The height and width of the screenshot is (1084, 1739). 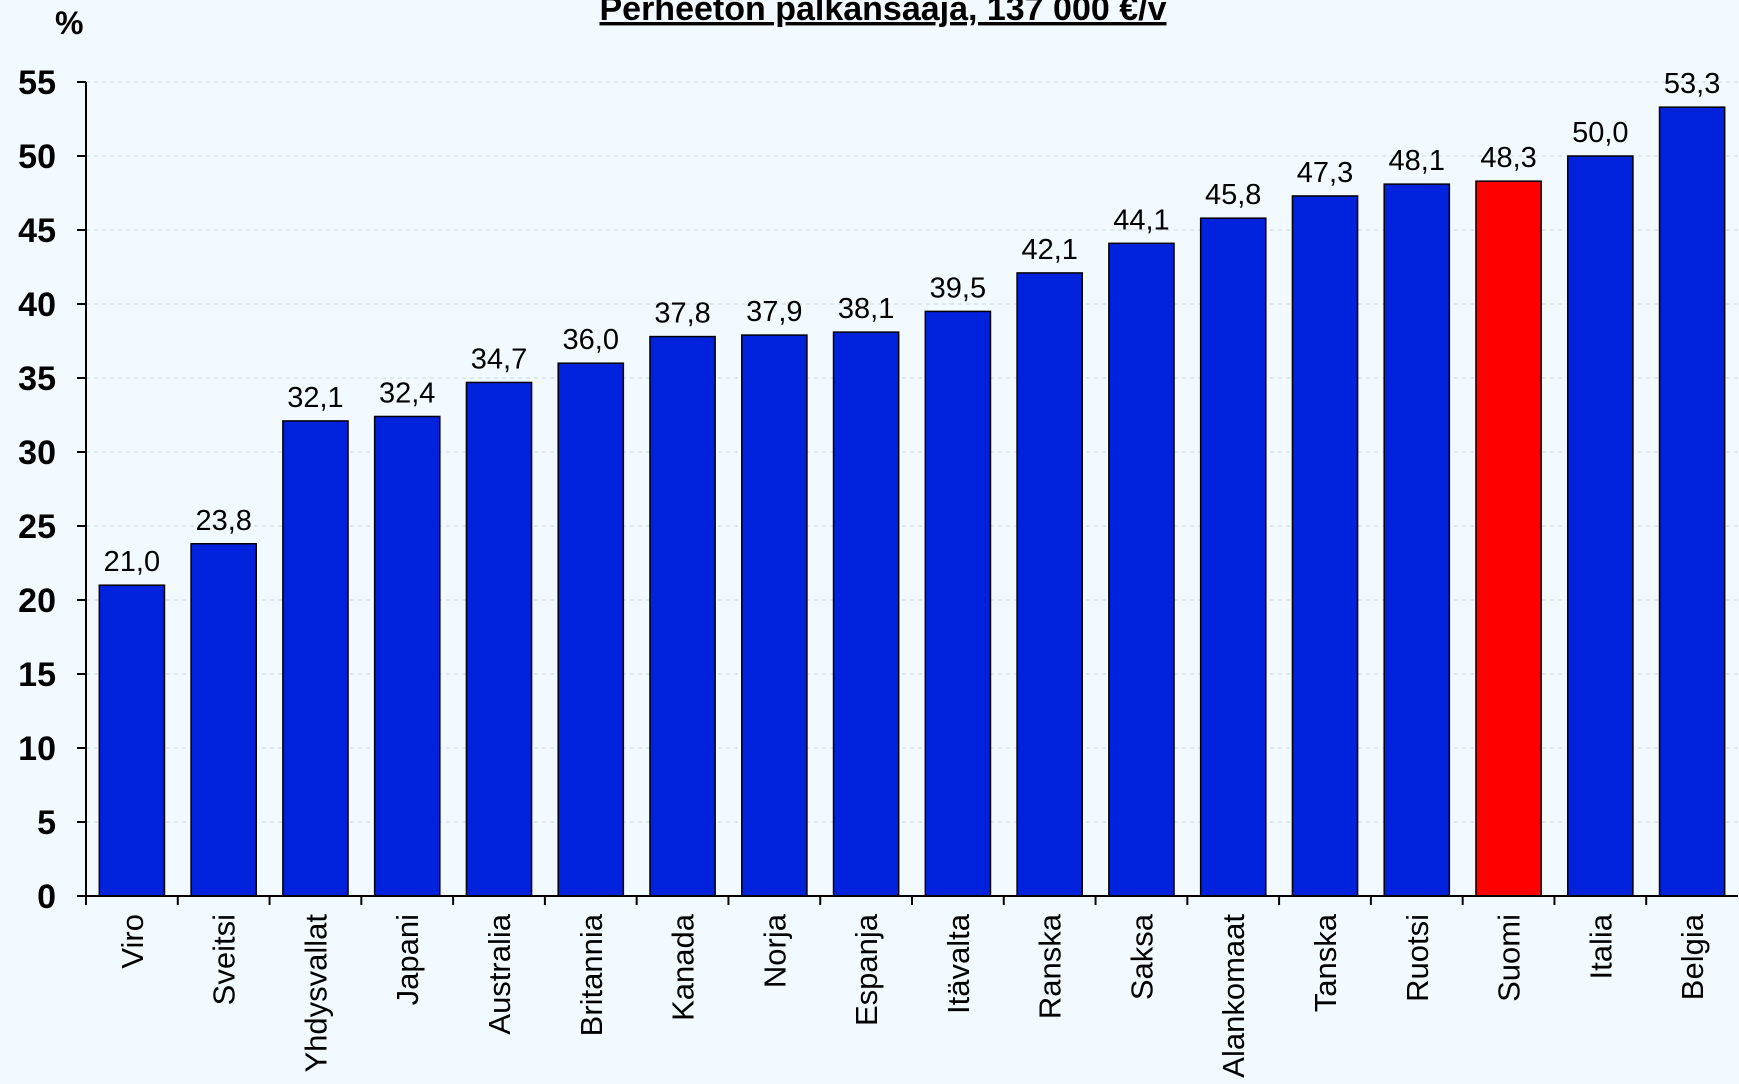 I want to click on bar-kanada, so click(x=682, y=616).